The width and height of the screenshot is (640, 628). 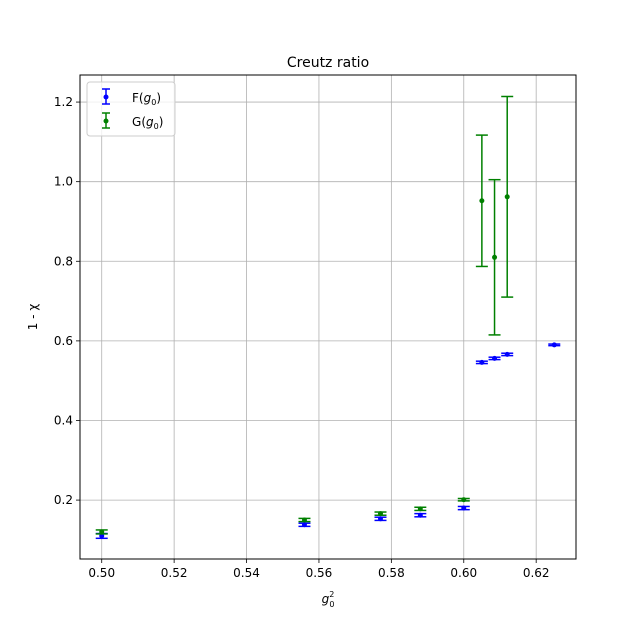 I want to click on x-tick-label: 0.58, so click(x=391, y=573).